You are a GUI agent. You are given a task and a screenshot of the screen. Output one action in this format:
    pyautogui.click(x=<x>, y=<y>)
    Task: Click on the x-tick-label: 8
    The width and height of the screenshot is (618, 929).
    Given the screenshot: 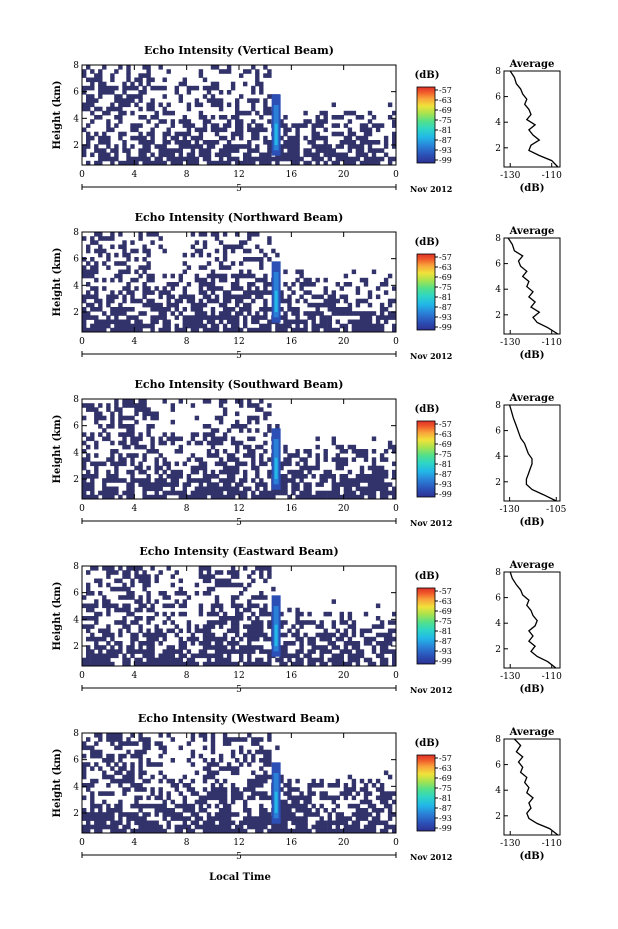 What is the action you would take?
    pyautogui.click(x=187, y=676)
    